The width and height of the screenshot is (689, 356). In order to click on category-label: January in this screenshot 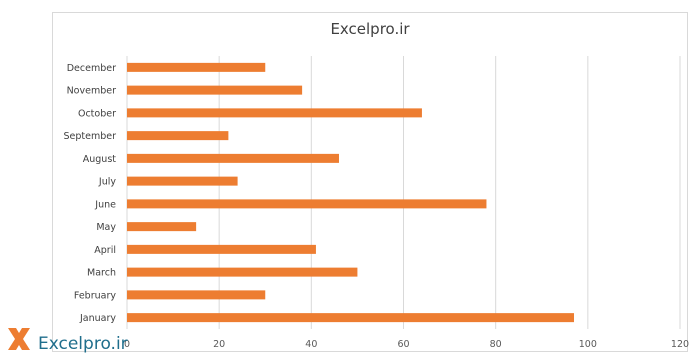, I will do `click(97, 318)`.